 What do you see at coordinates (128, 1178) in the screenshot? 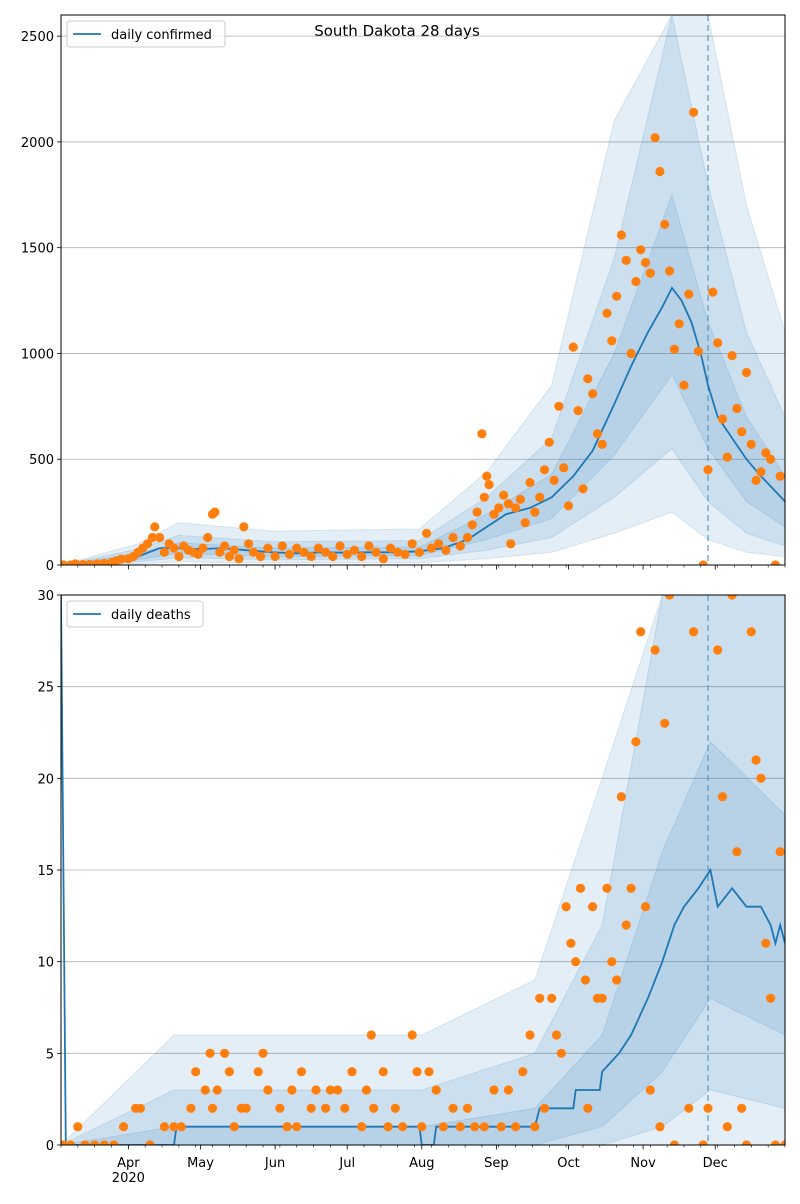
I see `x-tick-sublabel: 2020` at bounding box center [128, 1178].